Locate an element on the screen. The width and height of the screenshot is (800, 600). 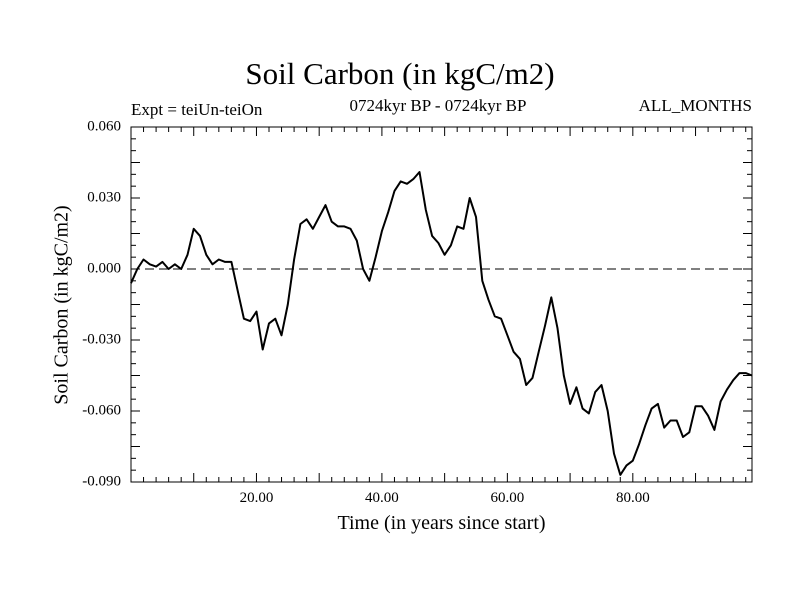
y-axis-label: Soil Carbon (in kgC/m2) is located at coordinates (61, 305).